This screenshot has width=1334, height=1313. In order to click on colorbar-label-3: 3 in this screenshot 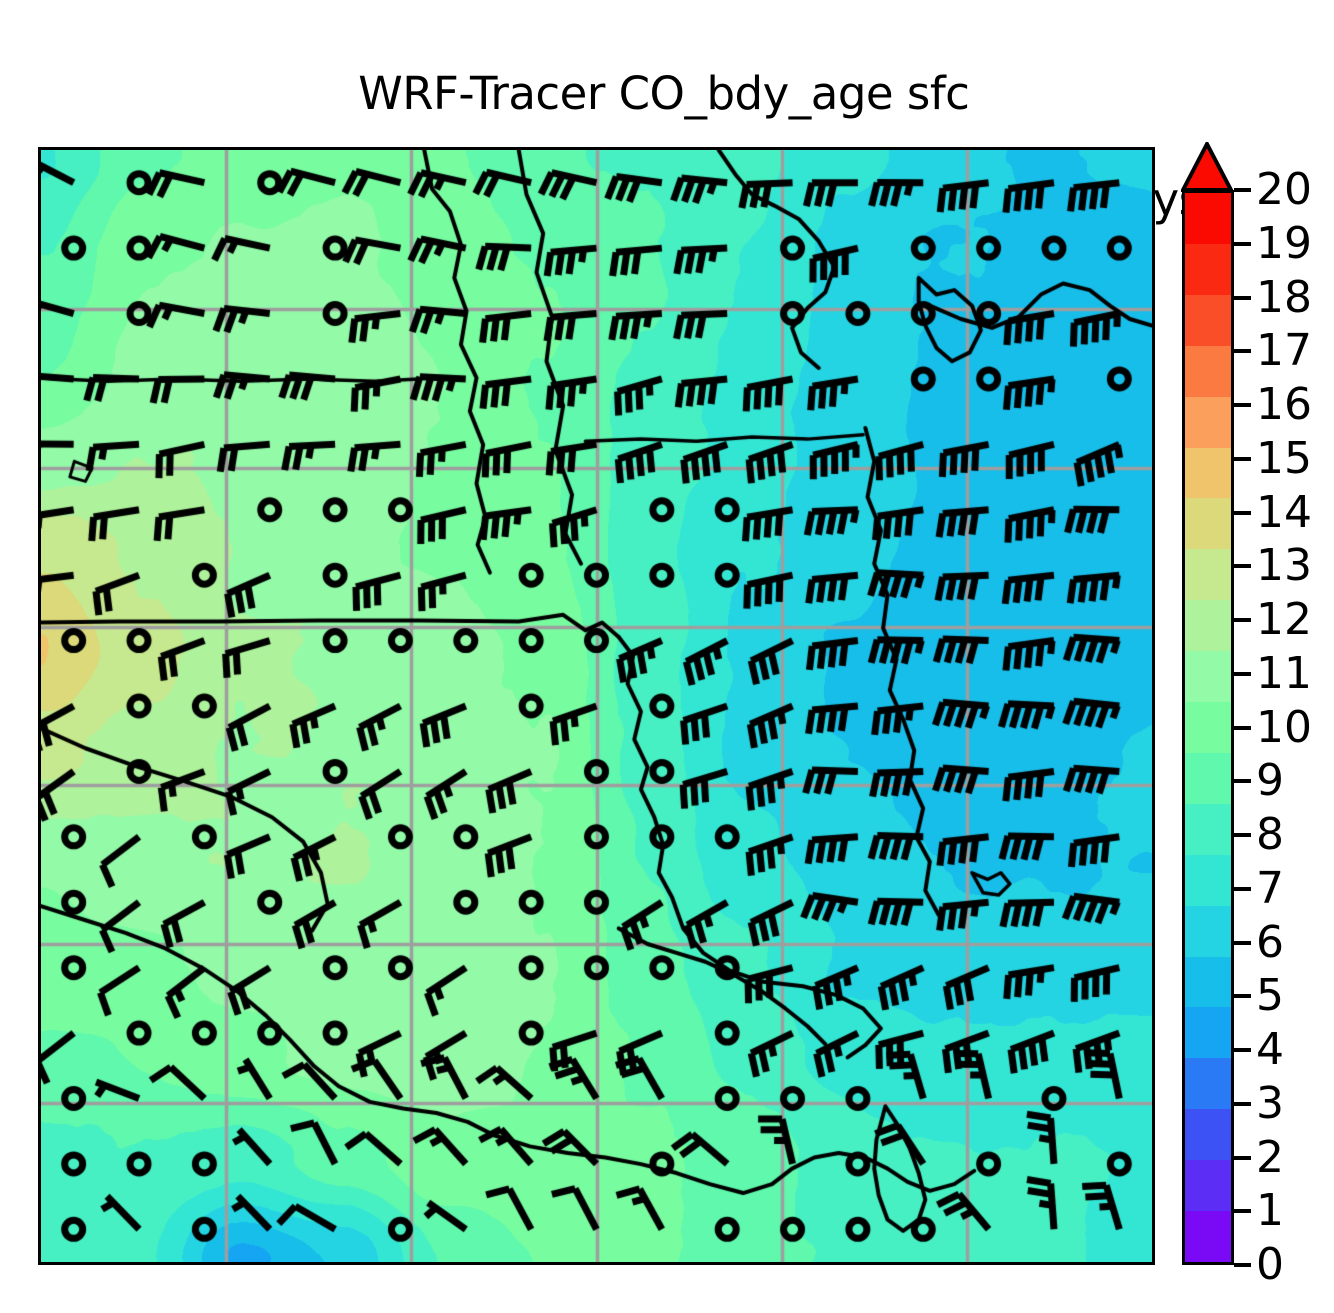, I will do `click(1270, 1103)`.